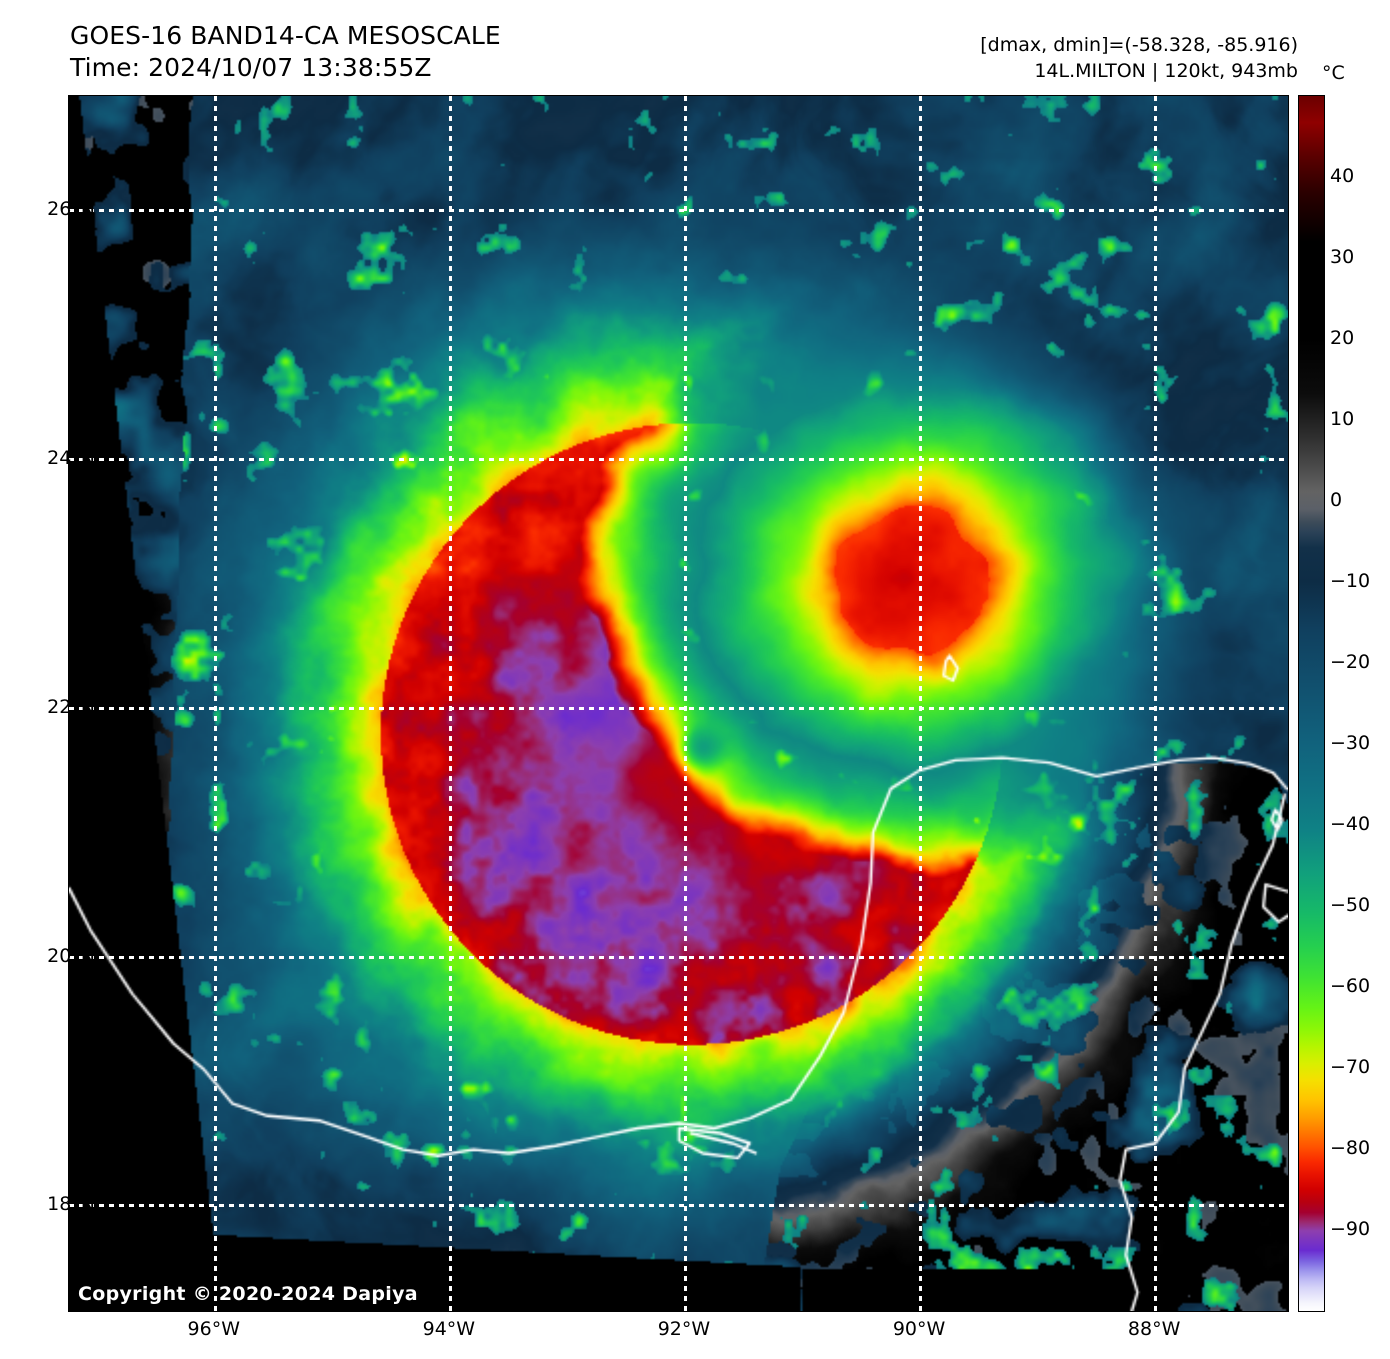  I want to click on colorbar-tick-label: −10, so click(1350, 581).